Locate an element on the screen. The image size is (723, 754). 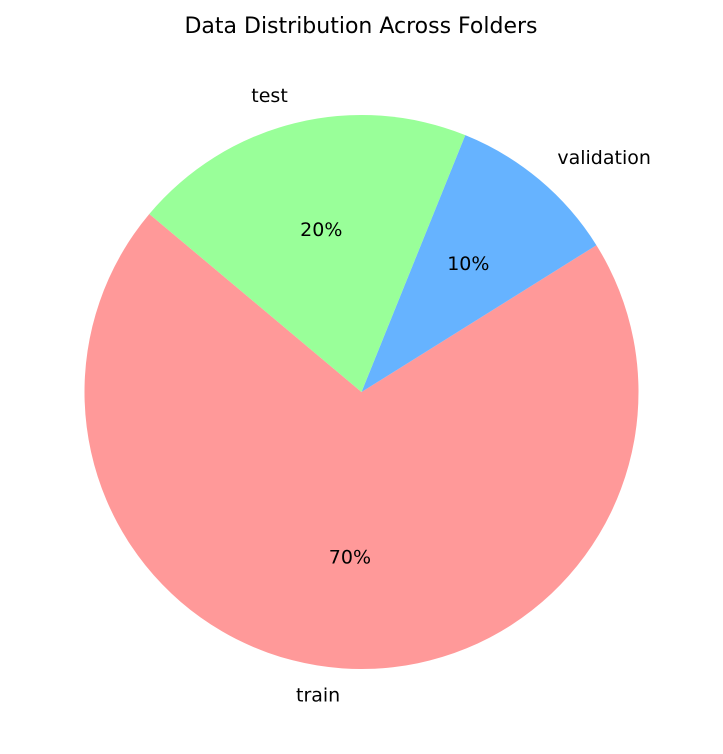
pie-slice-validation is located at coordinates (479, 263).